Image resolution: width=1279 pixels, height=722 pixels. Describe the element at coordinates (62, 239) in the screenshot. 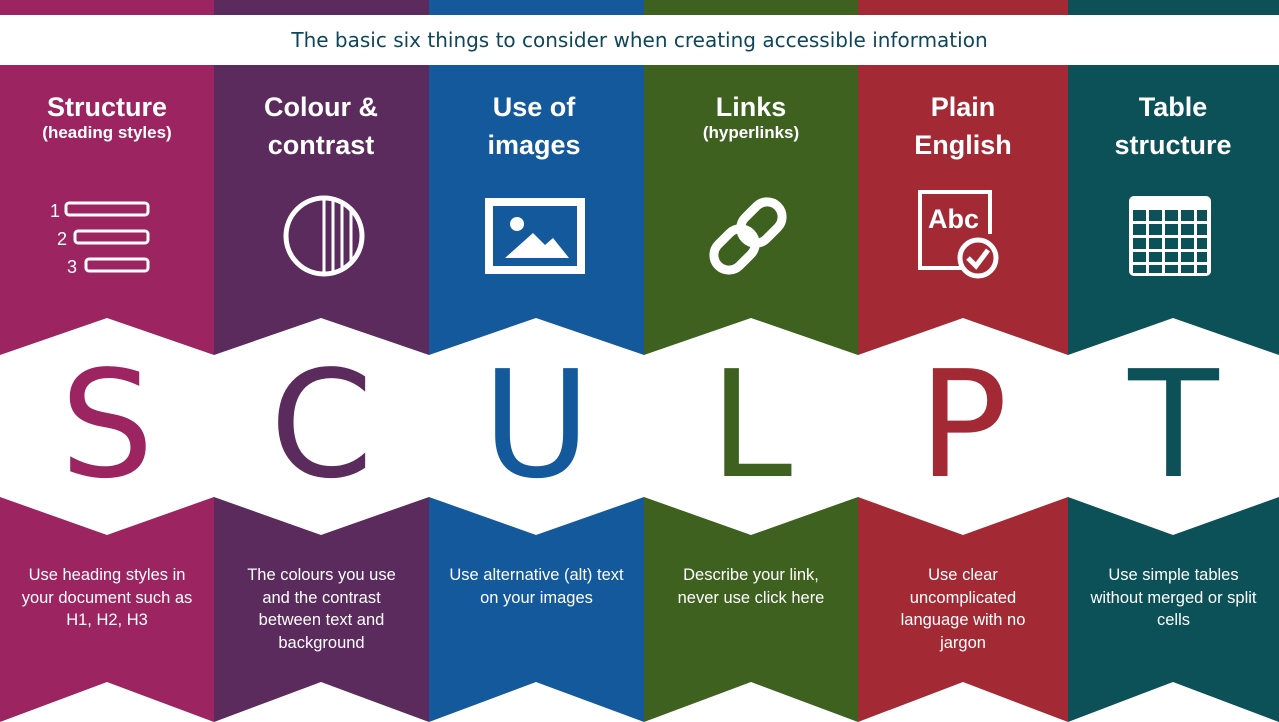

I see `svg-text: 2` at that location.